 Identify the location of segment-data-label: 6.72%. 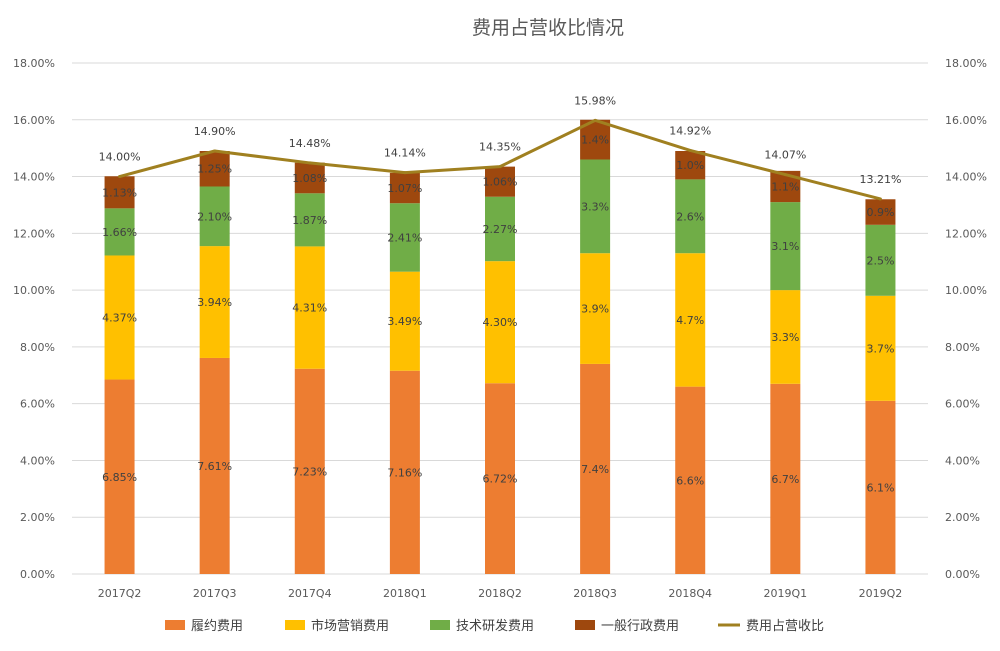
(500, 479).